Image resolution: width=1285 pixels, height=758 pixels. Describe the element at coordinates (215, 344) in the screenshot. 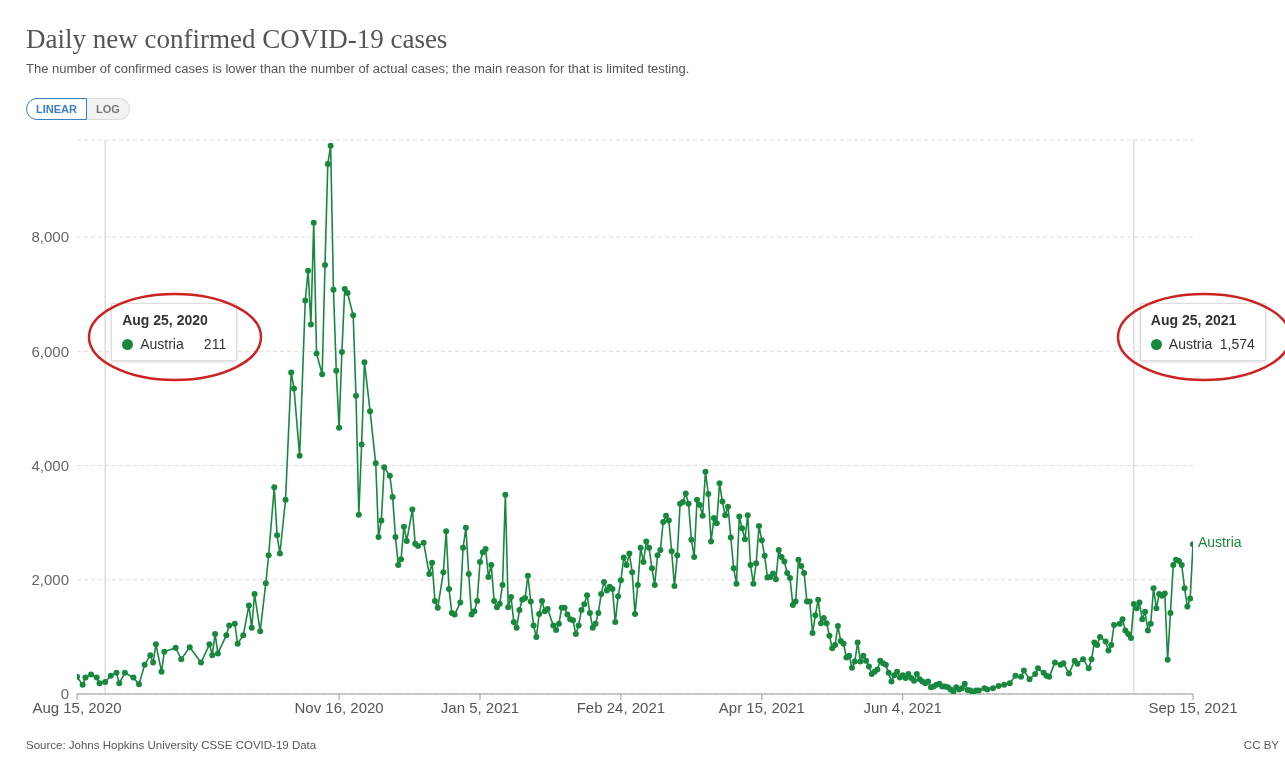

I see `annotation: 211` at that location.